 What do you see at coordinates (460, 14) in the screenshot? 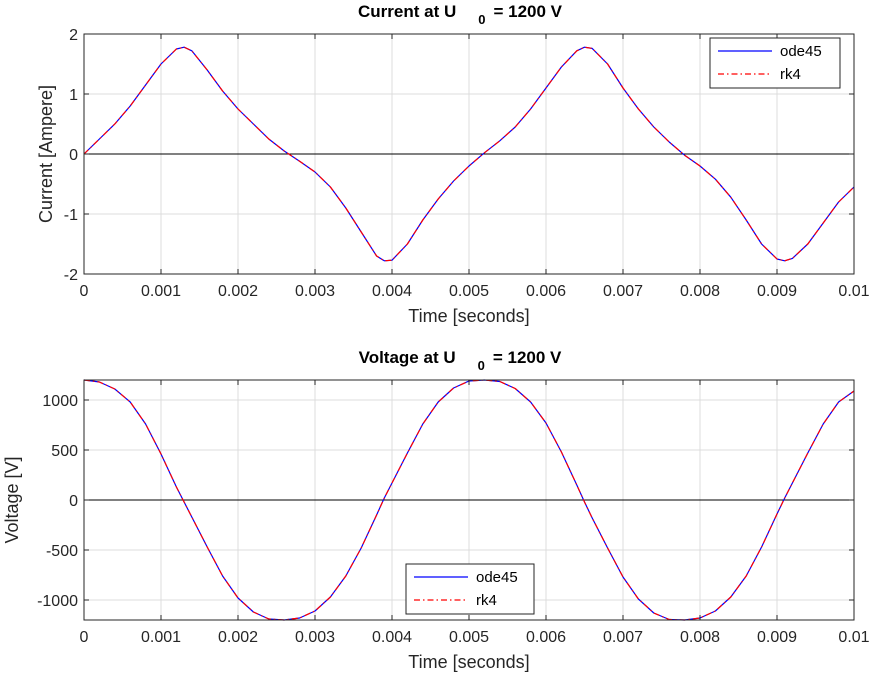
I see `chart-title: Current at U 0 = 1200 V` at bounding box center [460, 14].